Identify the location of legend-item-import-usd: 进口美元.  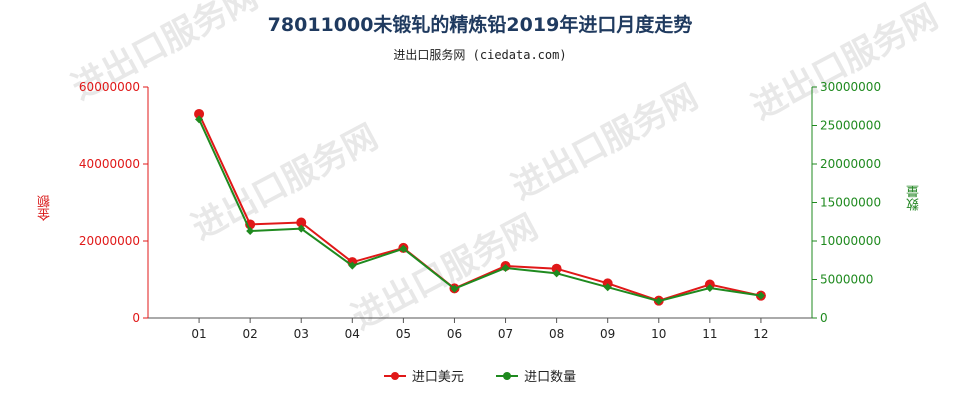
(423, 375).